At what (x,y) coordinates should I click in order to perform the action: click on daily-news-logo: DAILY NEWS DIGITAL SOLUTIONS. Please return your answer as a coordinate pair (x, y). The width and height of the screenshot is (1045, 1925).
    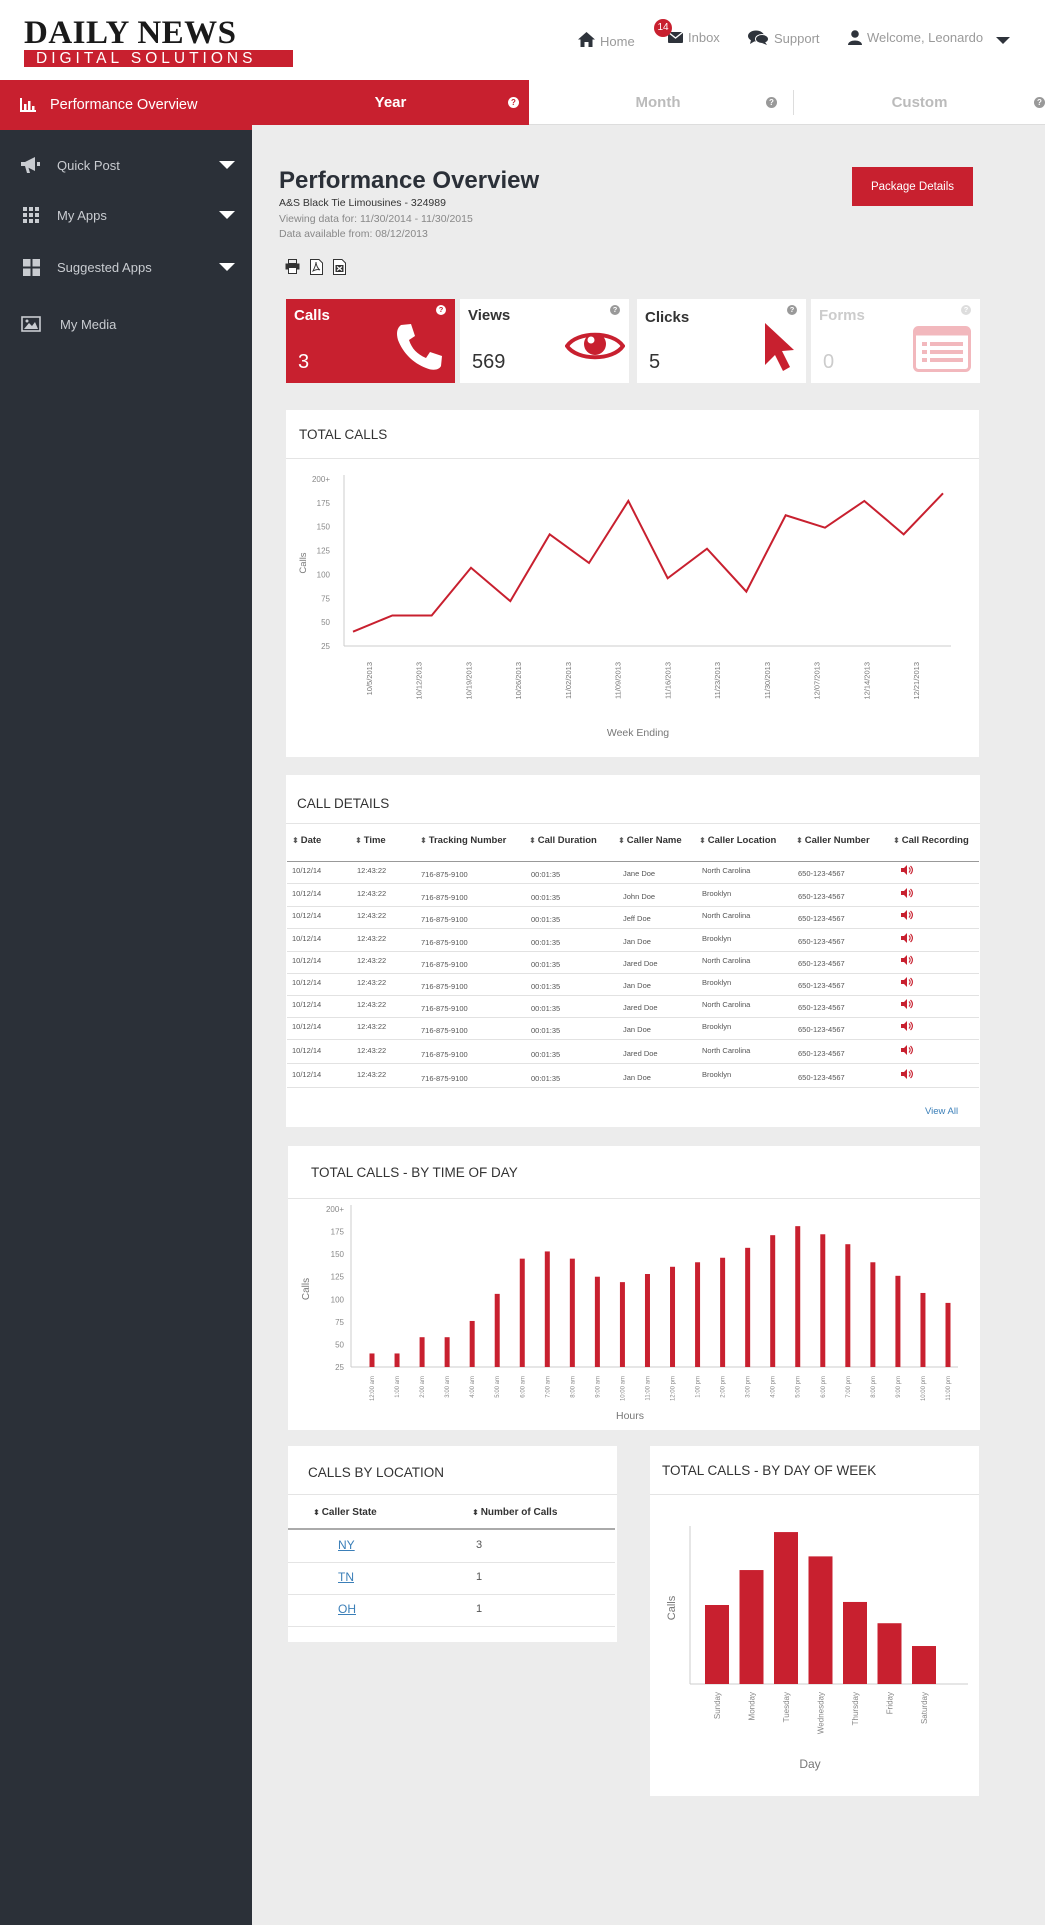
    Looking at the image, I should click on (159, 42).